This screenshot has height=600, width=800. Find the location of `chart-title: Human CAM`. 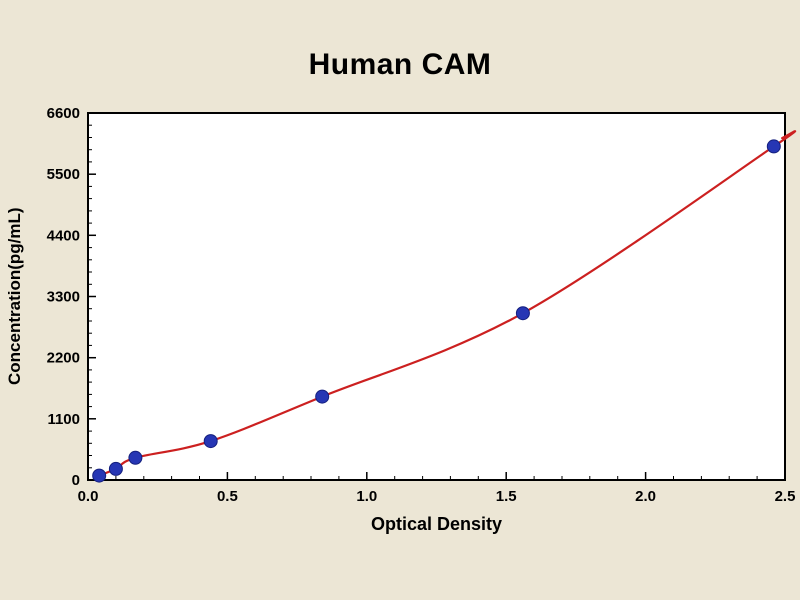

chart-title: Human CAM is located at coordinates (400, 64).